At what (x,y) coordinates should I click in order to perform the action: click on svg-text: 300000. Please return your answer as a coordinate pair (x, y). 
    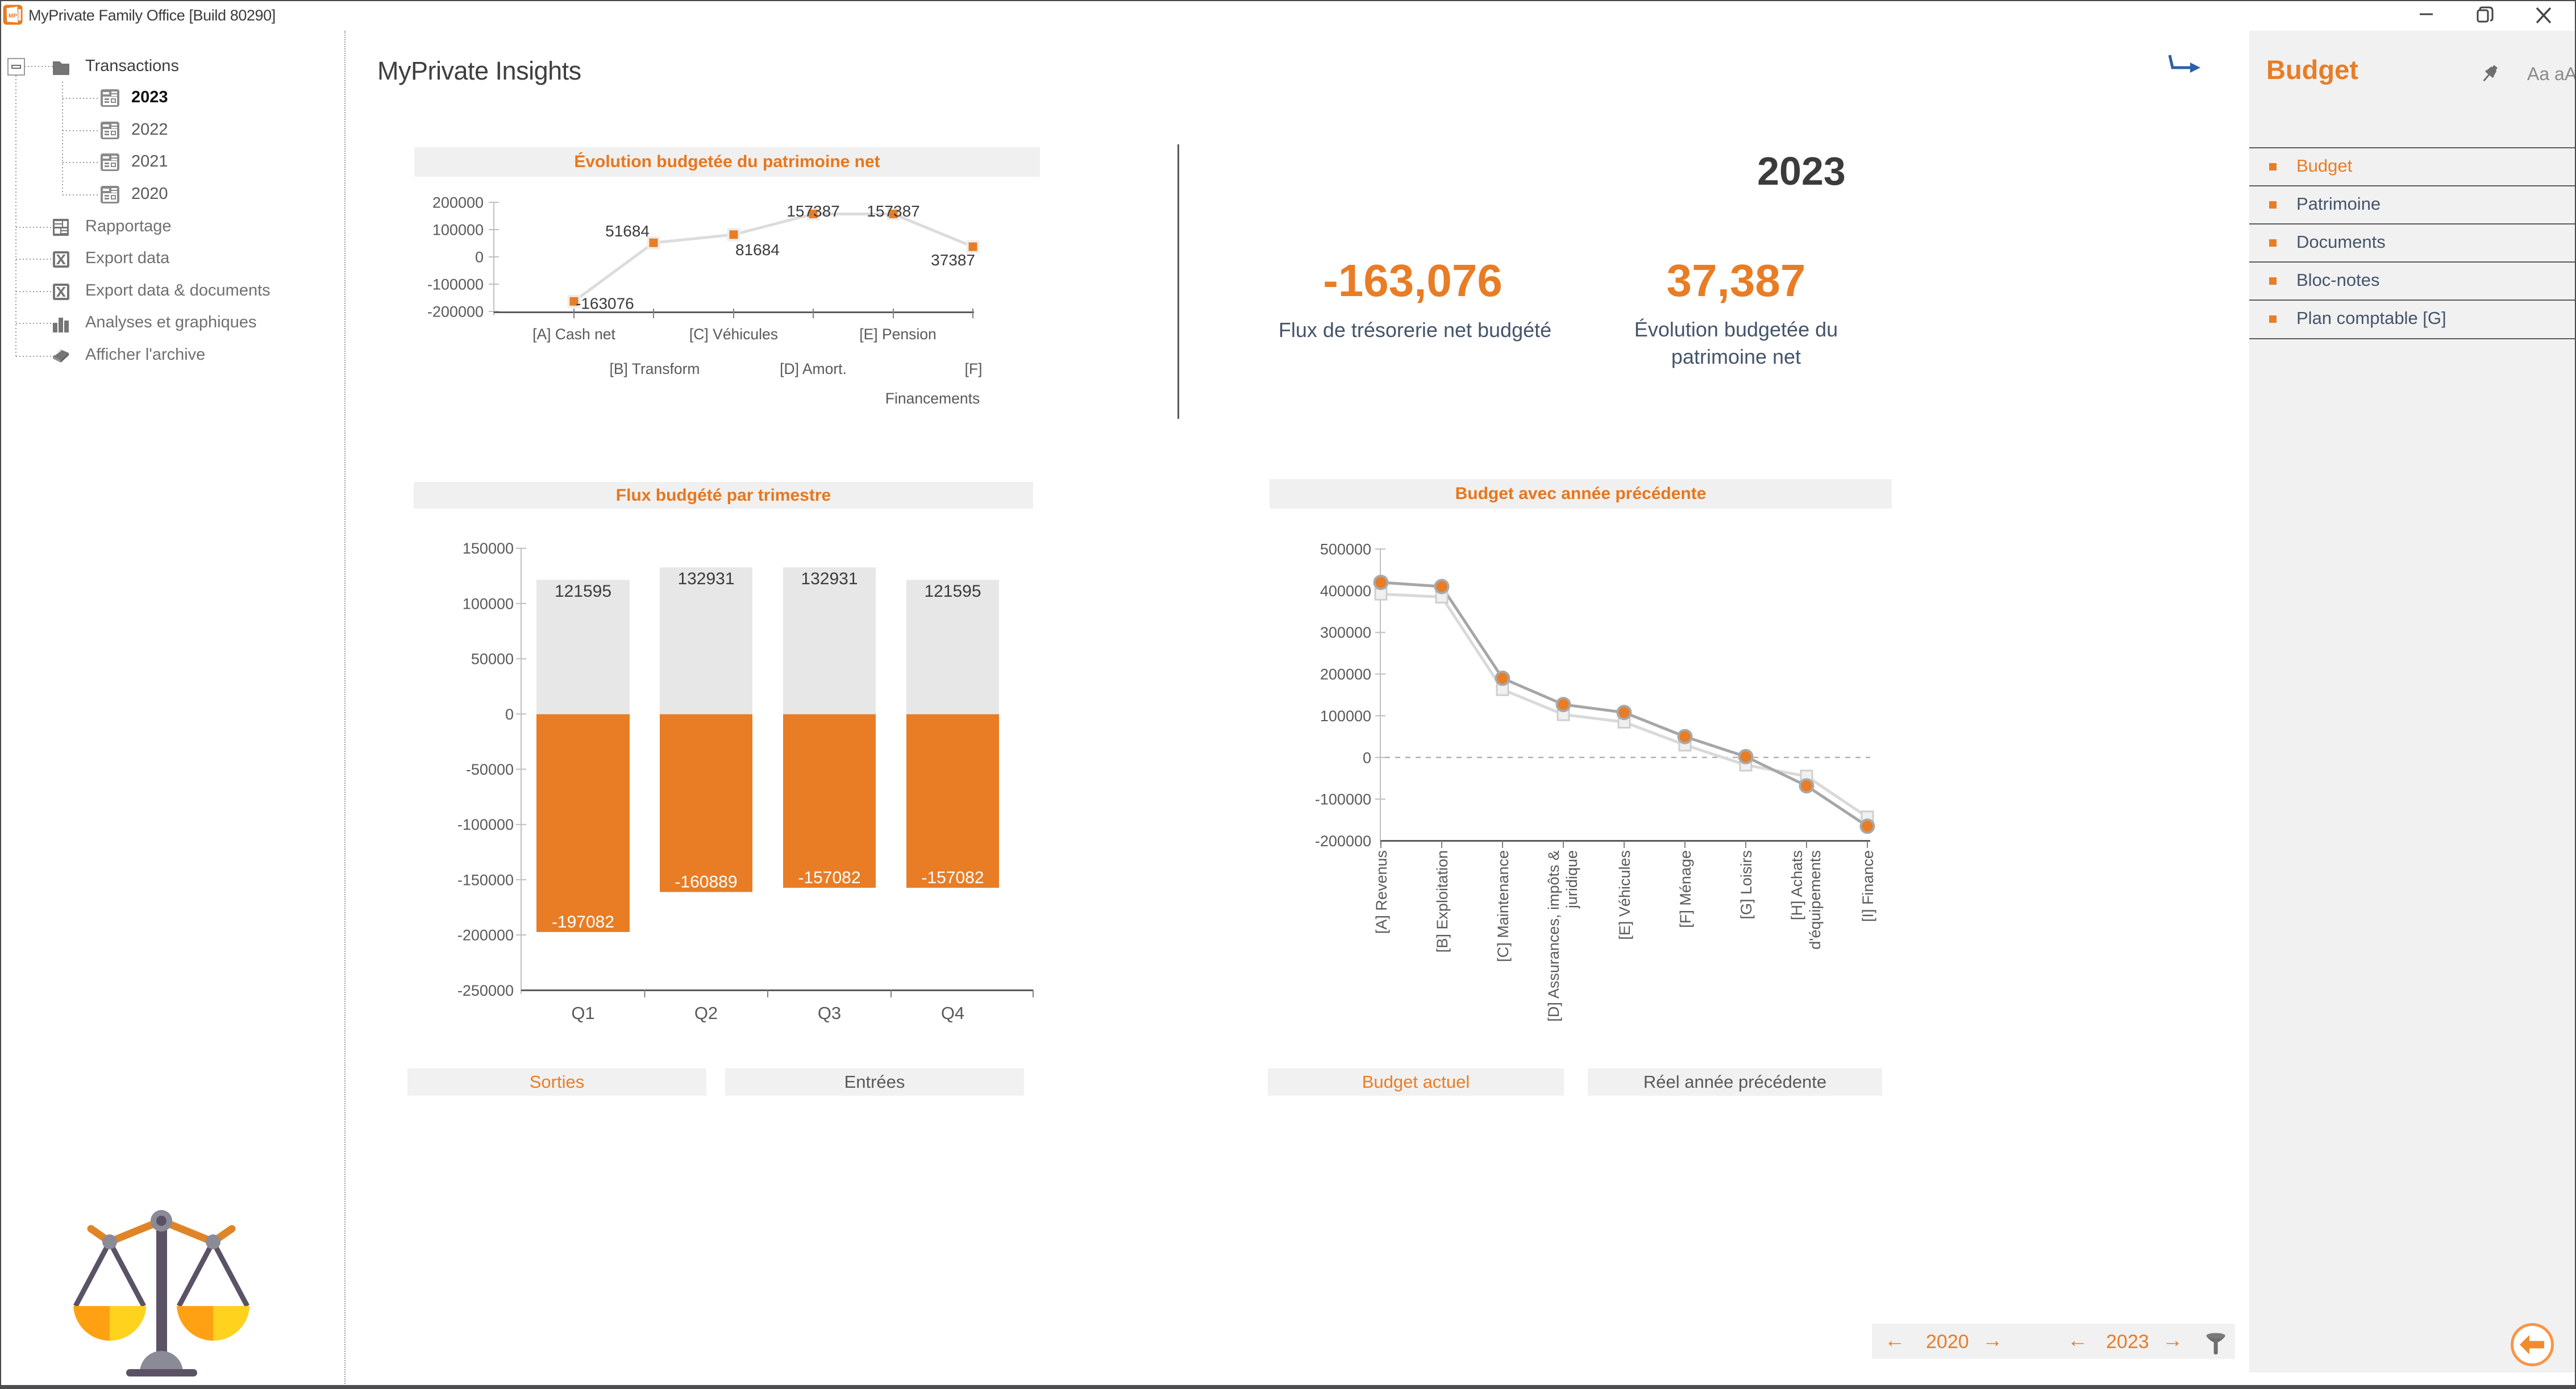
    Looking at the image, I should click on (1345, 632).